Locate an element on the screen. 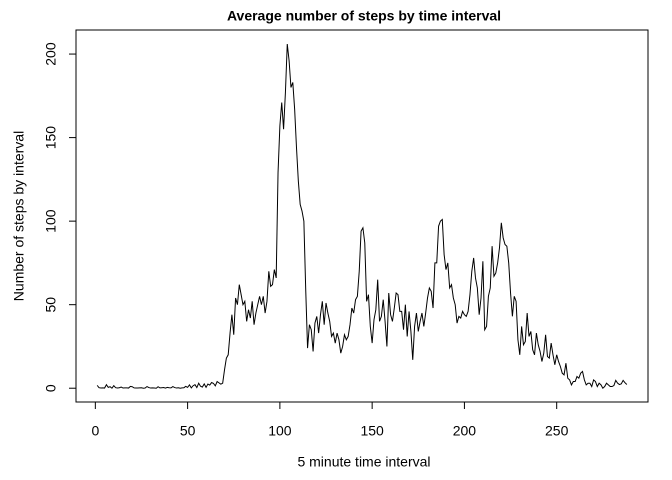 This screenshot has height=480, width=672. y-tick-label: 50 is located at coordinates (51, 305).